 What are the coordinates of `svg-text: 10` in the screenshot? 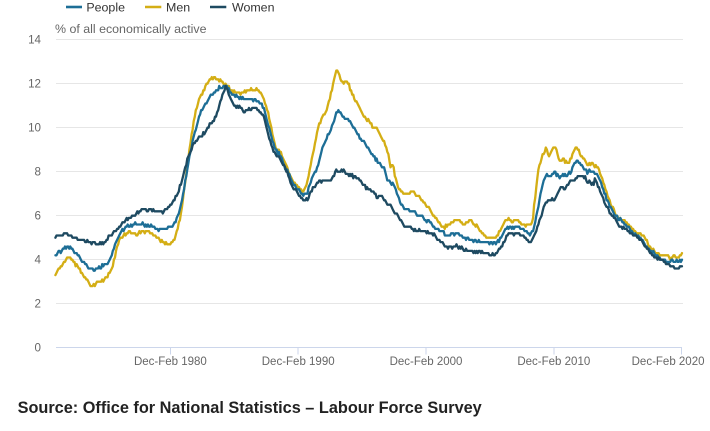 It's located at (34, 128).